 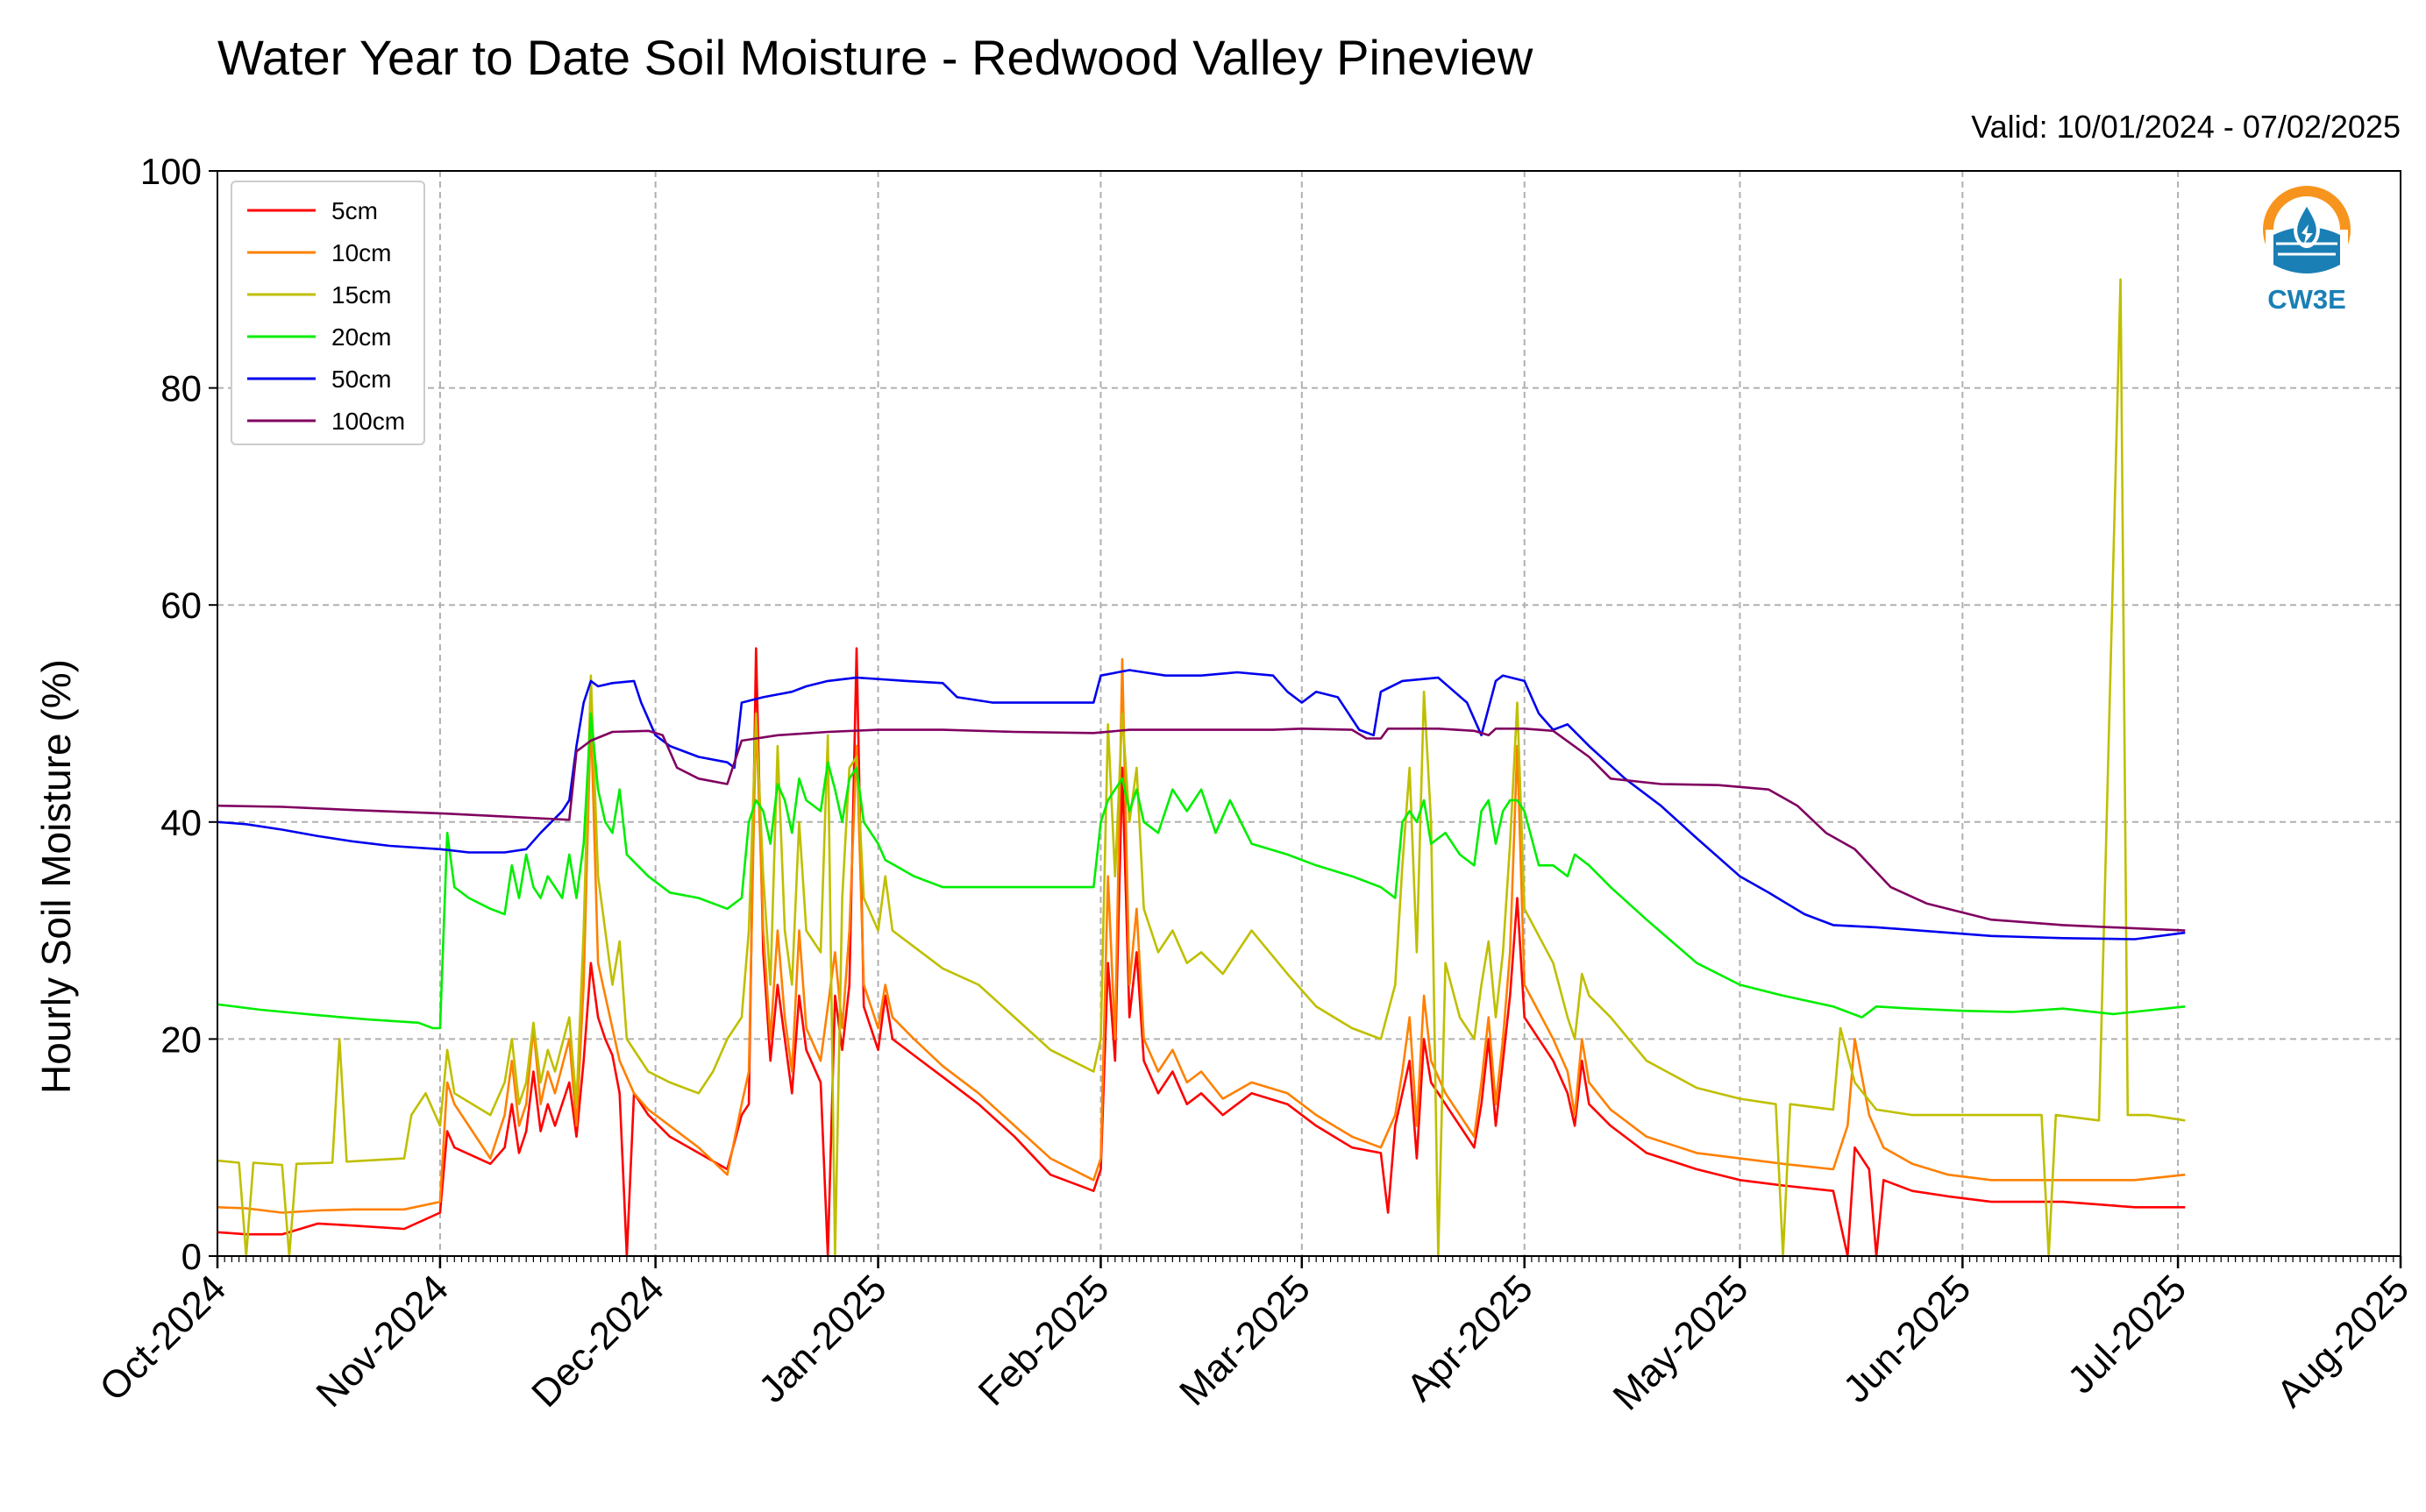 I want to click on legend-box, so click(x=328, y=313).